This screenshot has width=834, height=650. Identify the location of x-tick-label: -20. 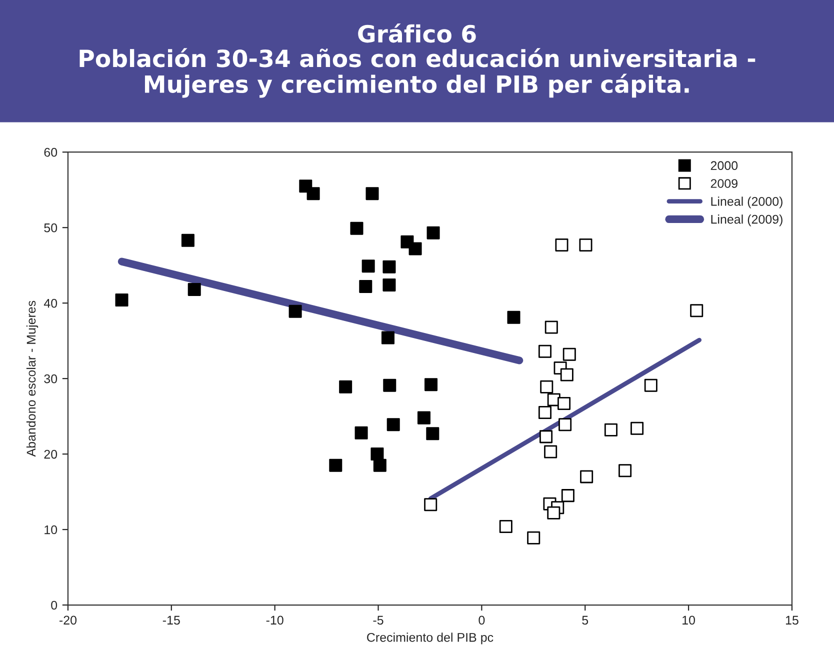
(68, 620).